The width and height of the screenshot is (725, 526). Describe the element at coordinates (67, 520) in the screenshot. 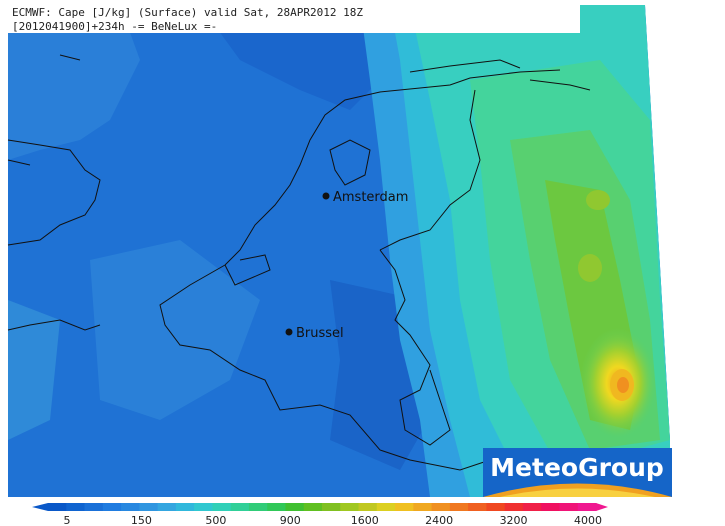

I see `colorbar-label: 5` at that location.